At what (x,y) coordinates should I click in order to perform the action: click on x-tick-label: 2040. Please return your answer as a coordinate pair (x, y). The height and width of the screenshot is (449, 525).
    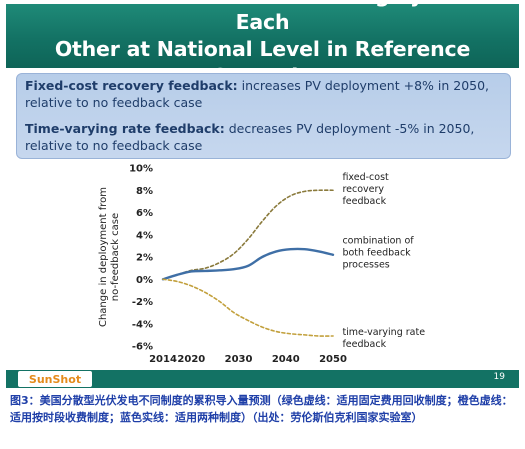
    Looking at the image, I should click on (286, 359).